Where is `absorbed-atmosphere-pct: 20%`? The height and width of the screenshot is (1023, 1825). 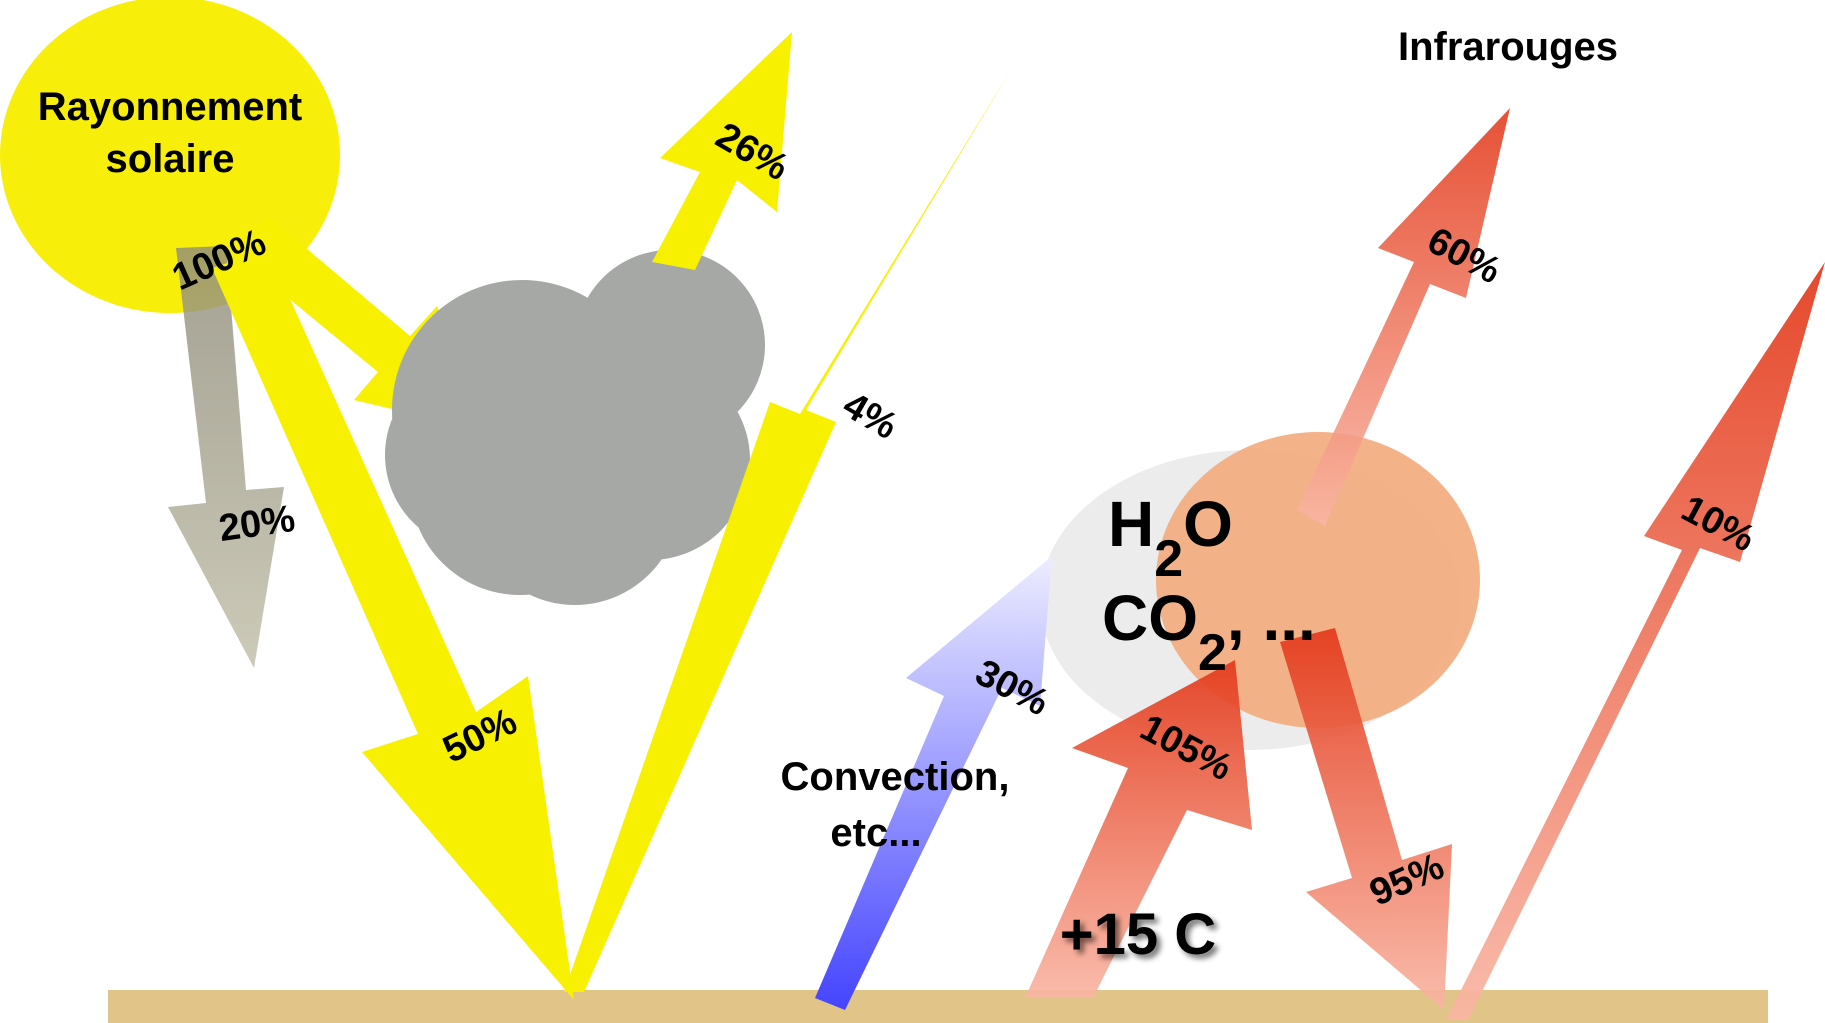 absorbed-atmosphere-pct: 20% is located at coordinates (256, 524).